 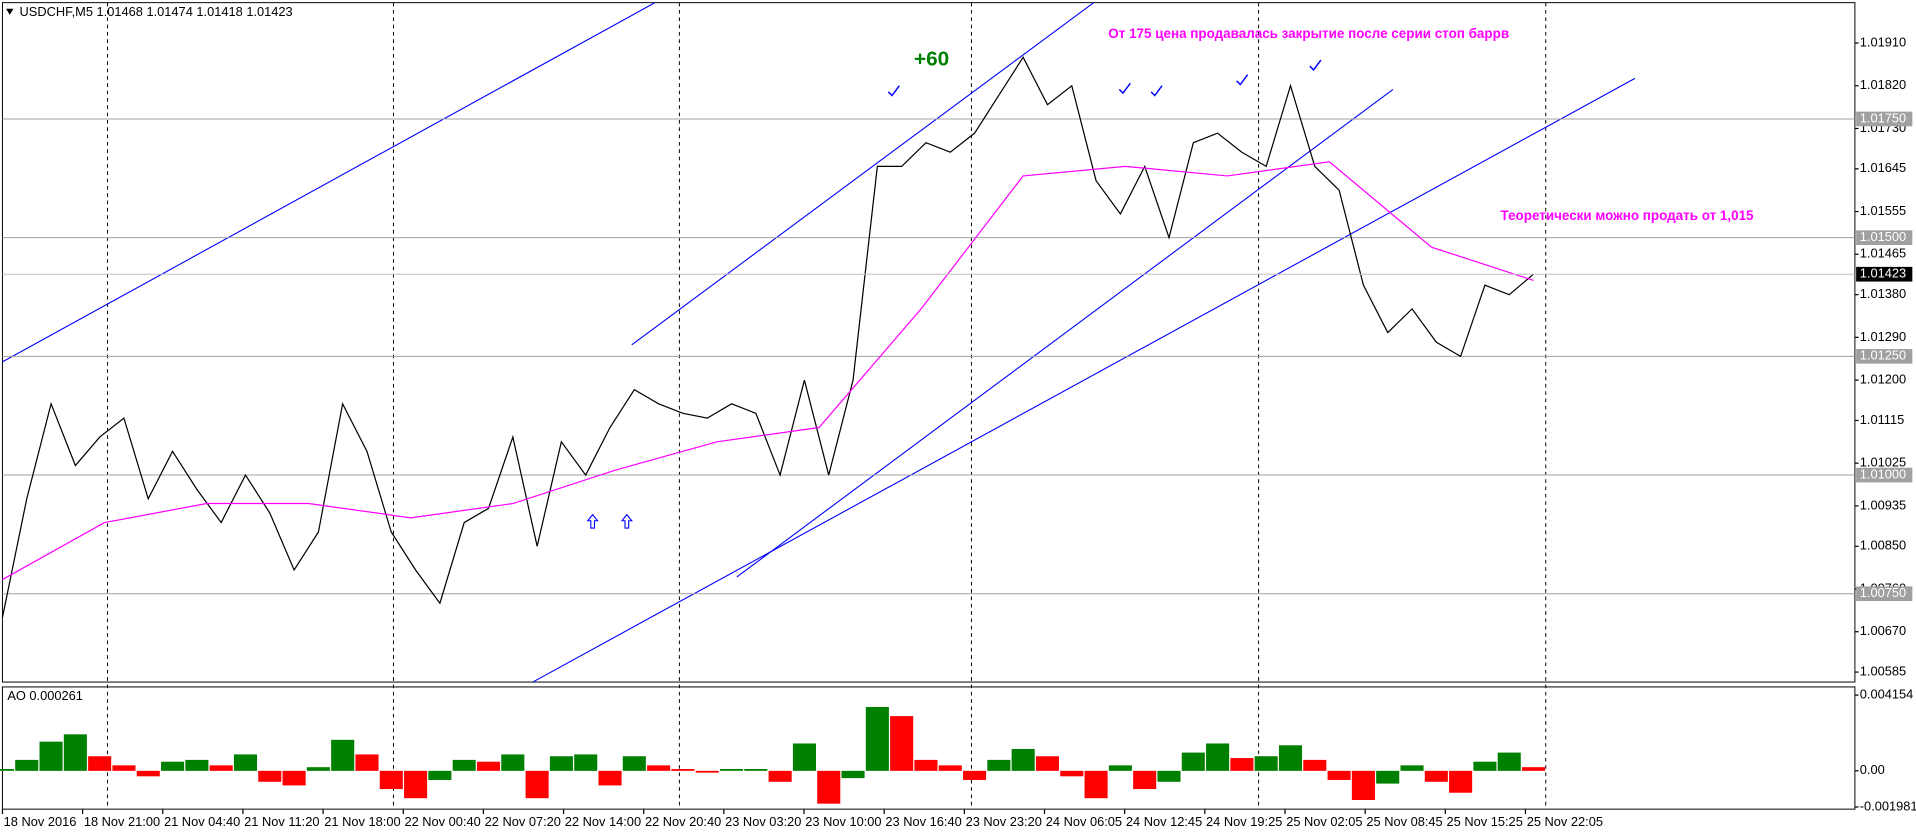 I want to click on arrow, so click(x=626, y=521).